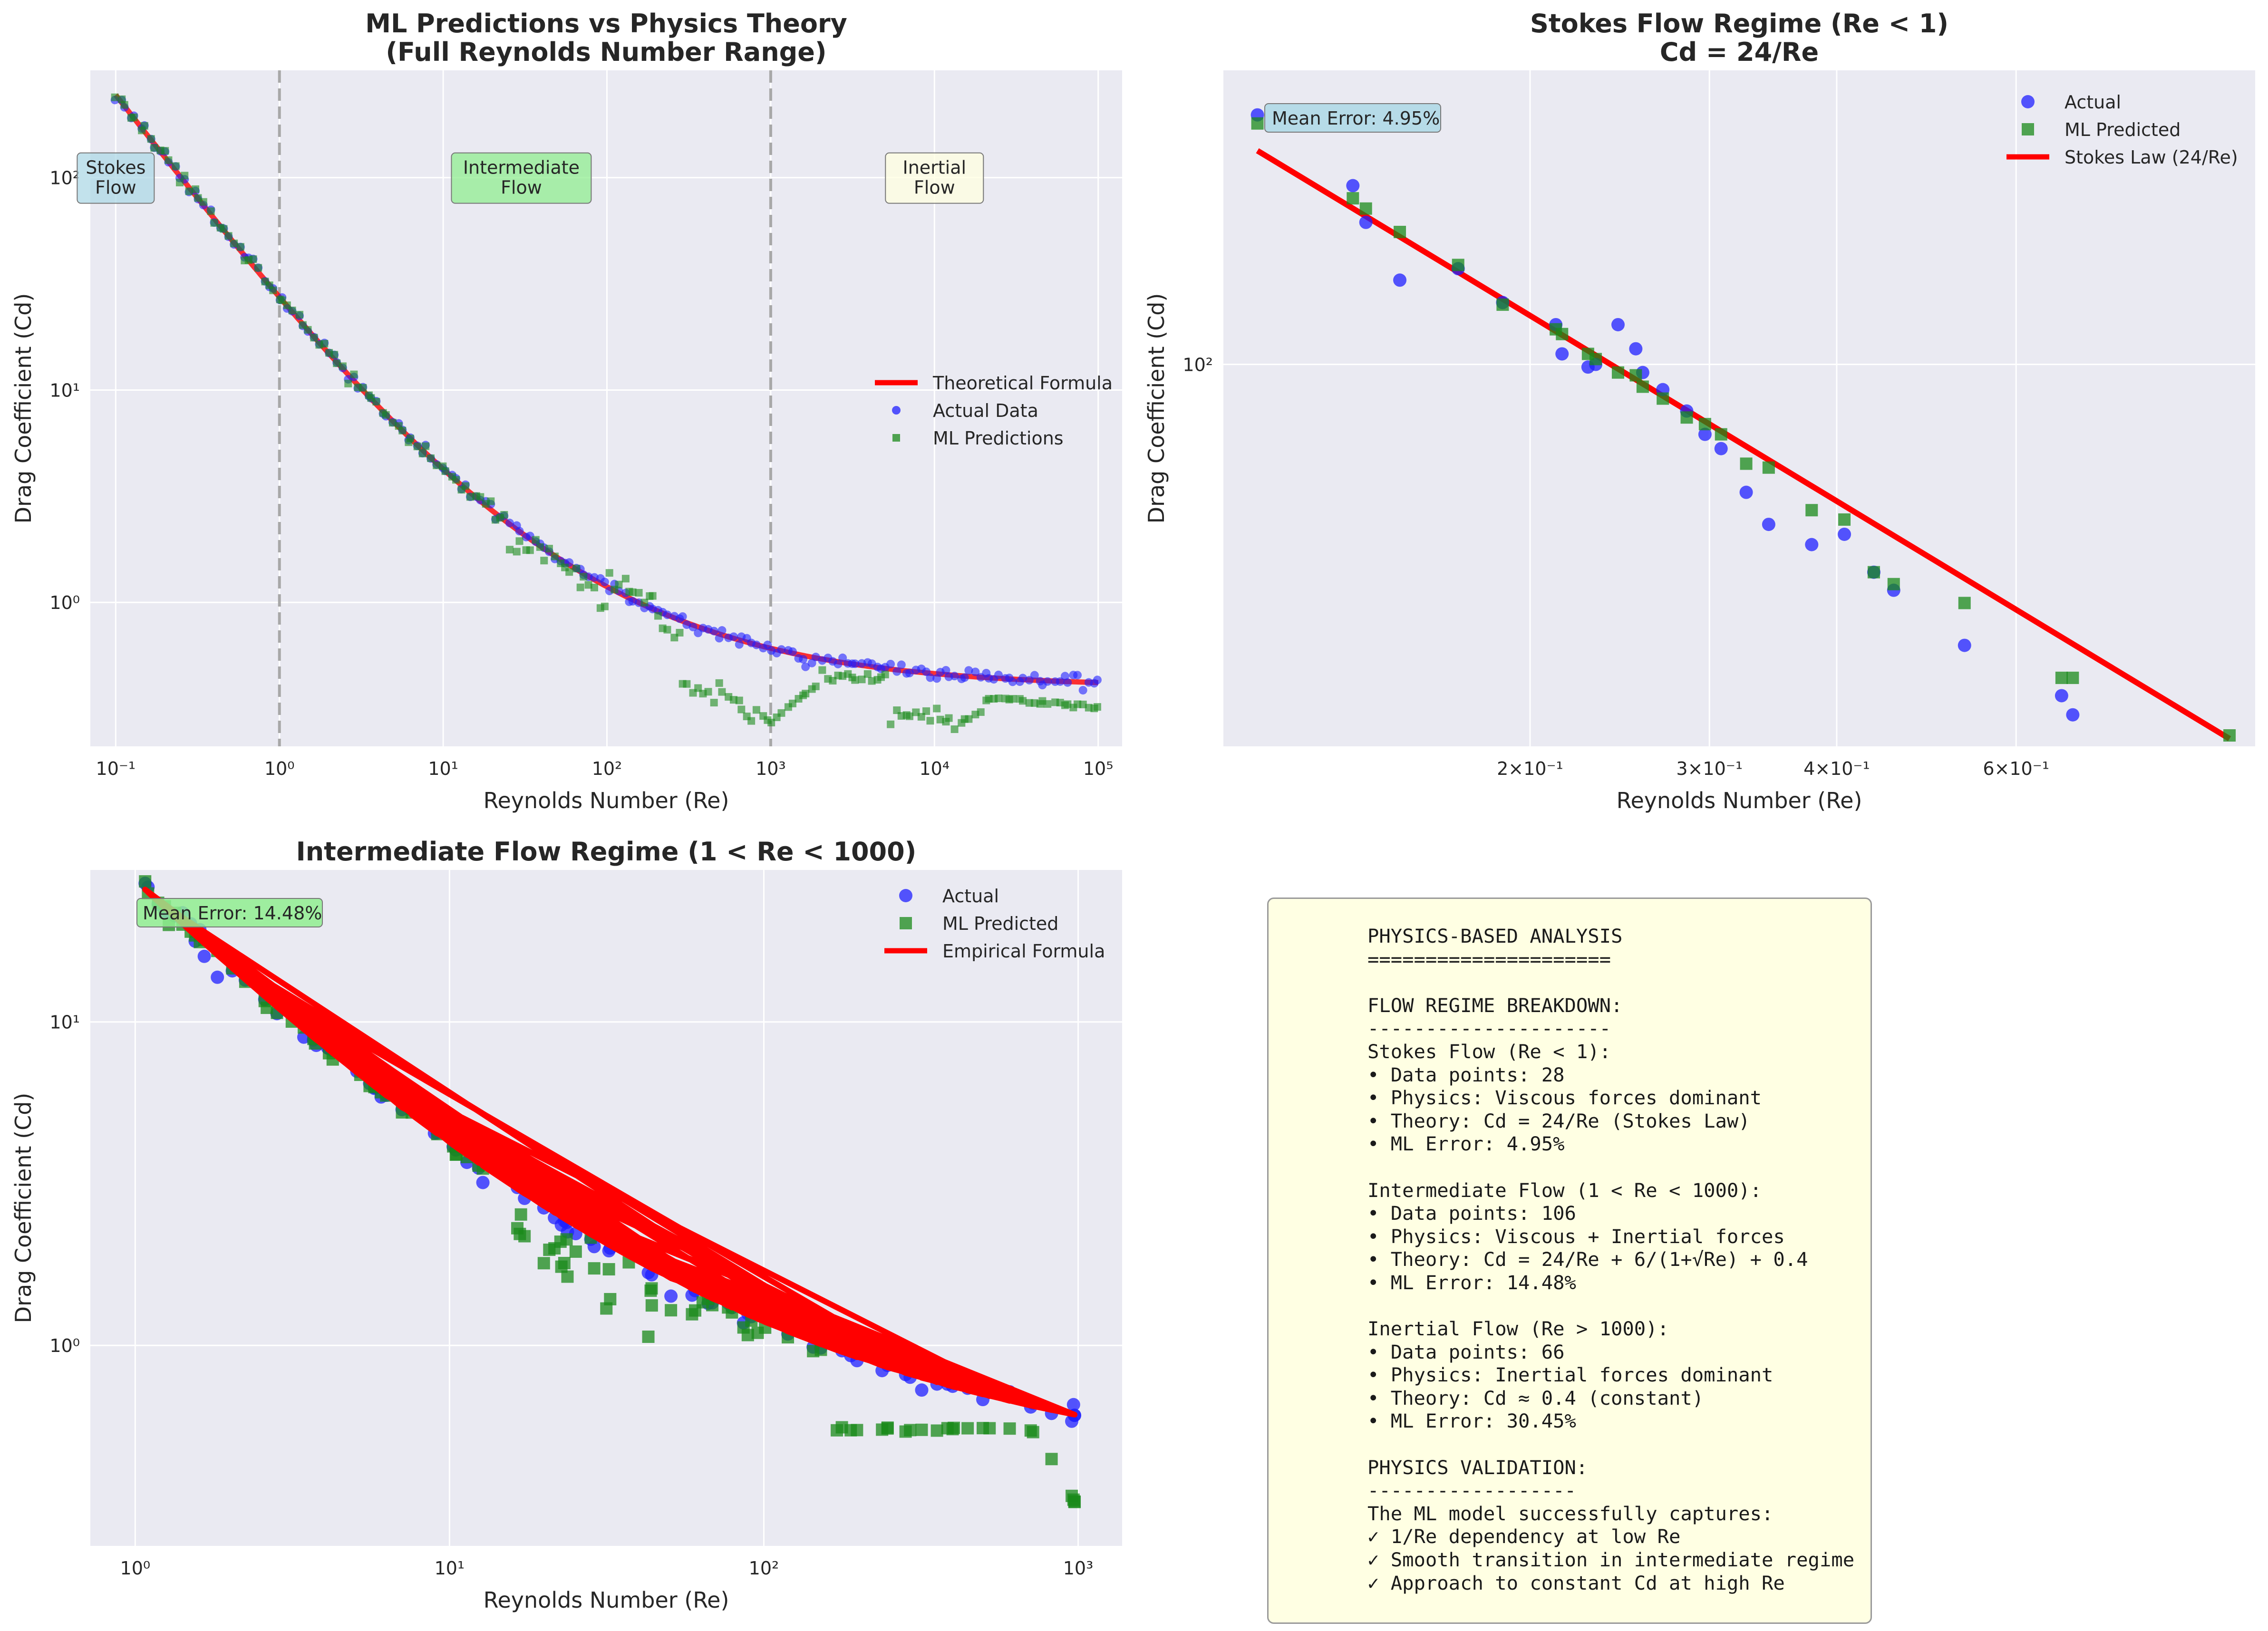  I want to click on x-tick-label: 10⁵, so click(1098, 768).